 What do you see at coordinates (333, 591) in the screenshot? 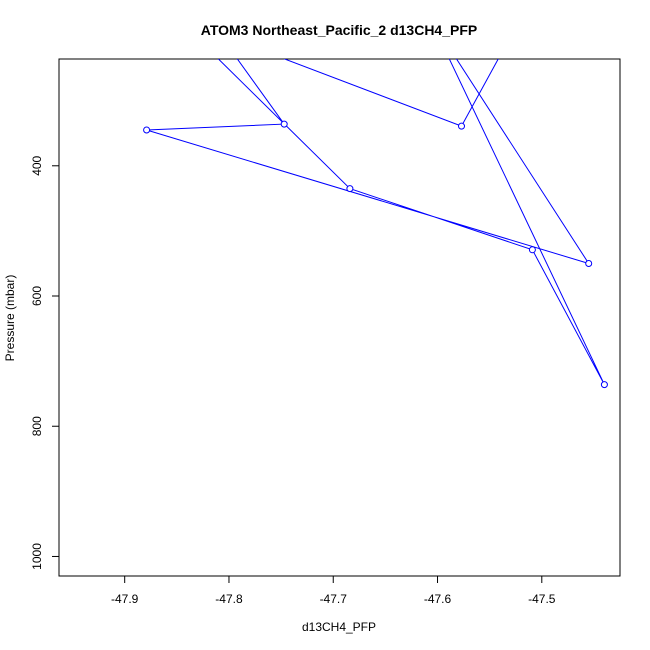
I see `x-axis: -47.9 -47.8 -47.7 -47.6 -47.5` at bounding box center [333, 591].